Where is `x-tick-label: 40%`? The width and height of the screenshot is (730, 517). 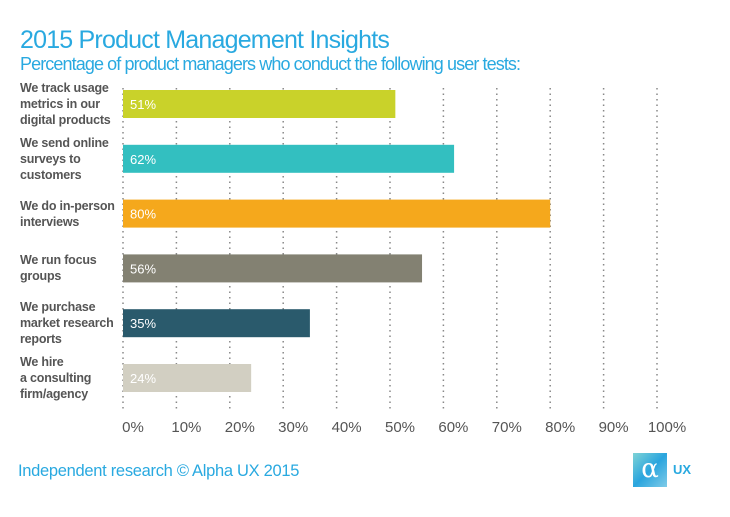
x-tick-label: 40% is located at coordinates (347, 427).